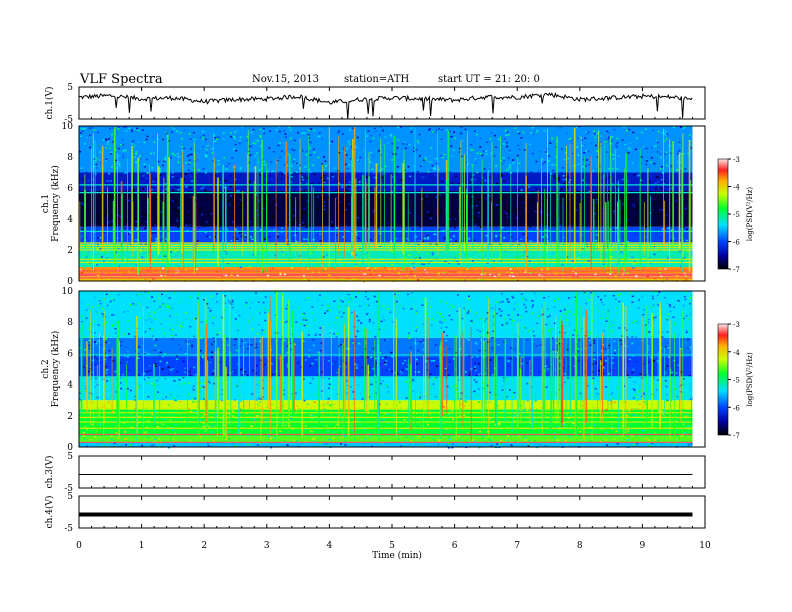 The width and height of the screenshot is (792, 612). I want to click on x-tick-label: 4, so click(330, 546).